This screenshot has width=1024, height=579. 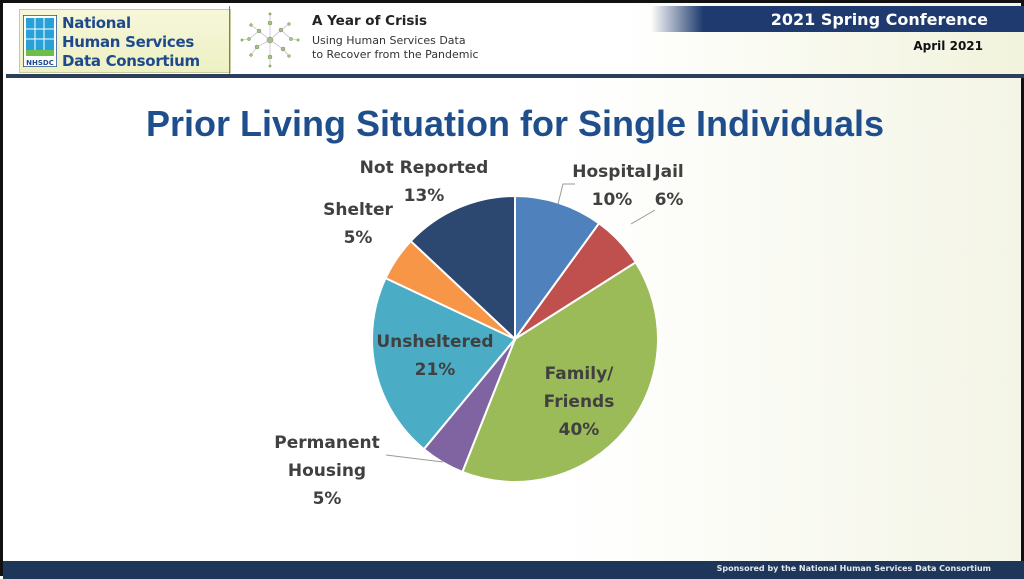 What do you see at coordinates (435, 370) in the screenshot?
I see `data-label-line: 21%` at bounding box center [435, 370].